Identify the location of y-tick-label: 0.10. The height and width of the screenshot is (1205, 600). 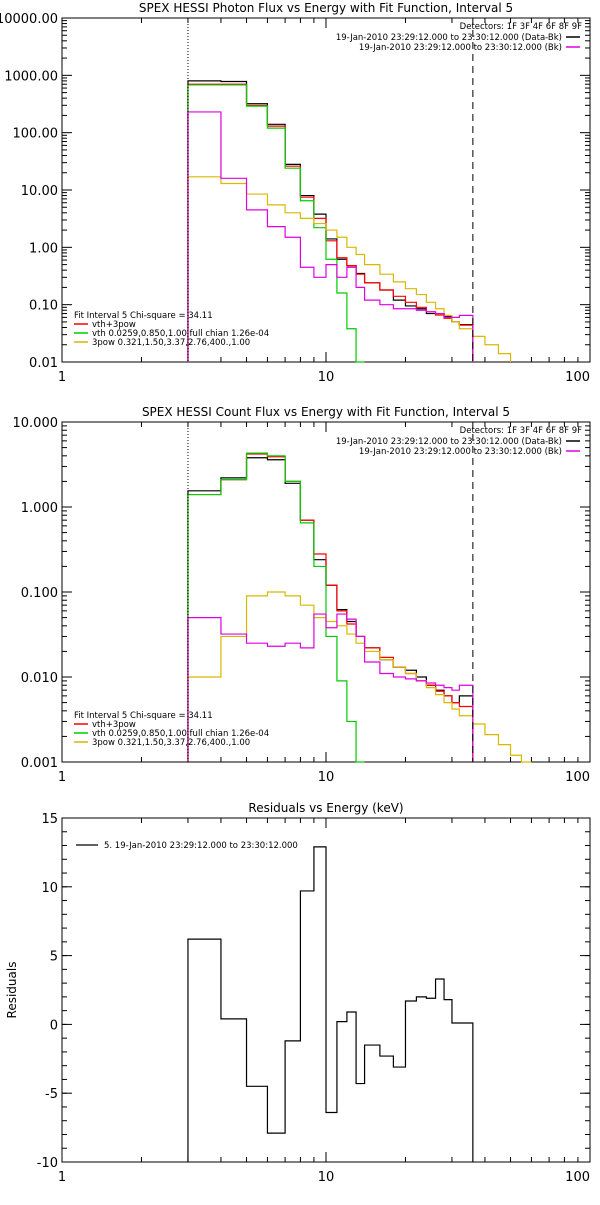
(43, 306).